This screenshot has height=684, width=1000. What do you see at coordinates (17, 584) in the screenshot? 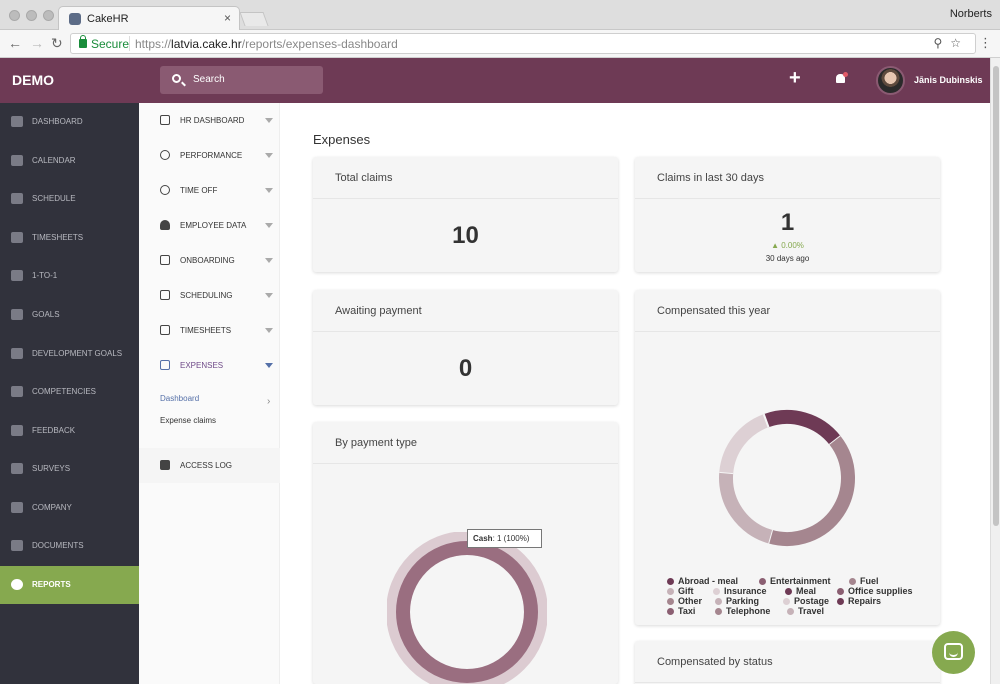
I see `pie-chart-icon` at bounding box center [17, 584].